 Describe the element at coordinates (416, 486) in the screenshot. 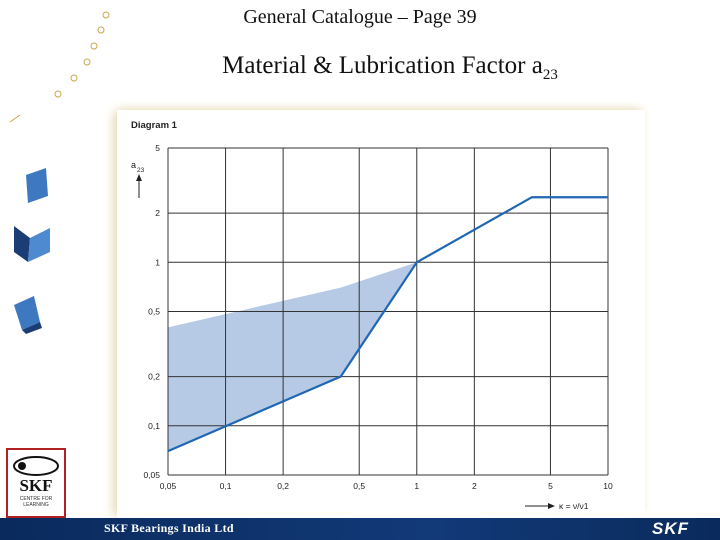

I see `x-tick-label: 1` at that location.